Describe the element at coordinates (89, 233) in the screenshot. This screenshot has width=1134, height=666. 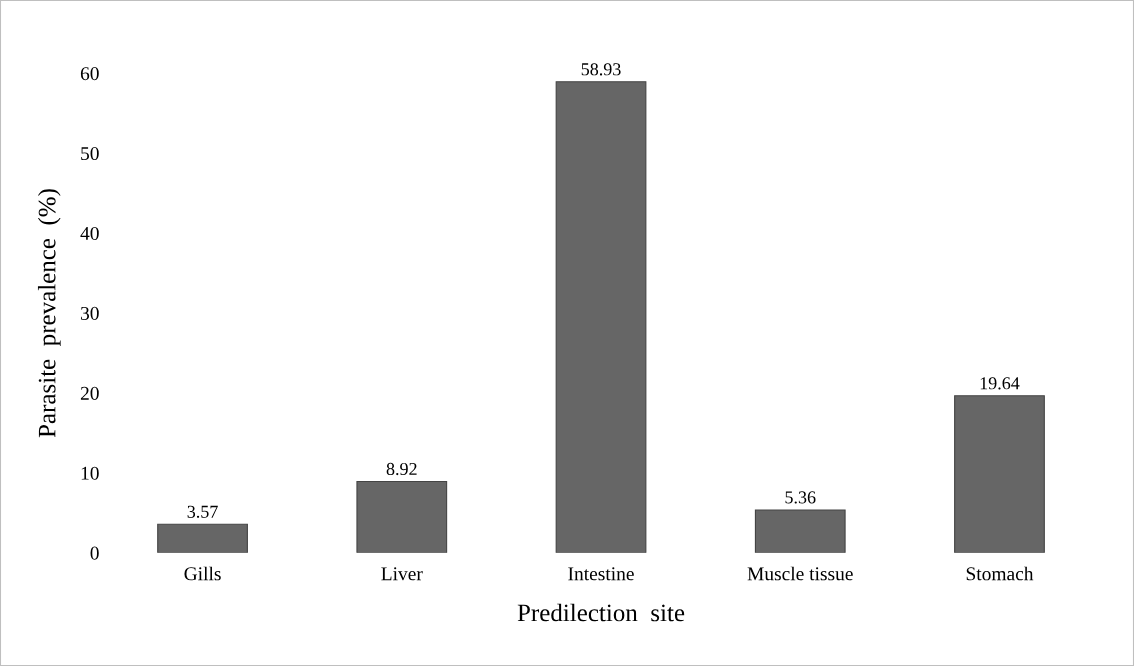
I see `y-tick-label: 40` at that location.